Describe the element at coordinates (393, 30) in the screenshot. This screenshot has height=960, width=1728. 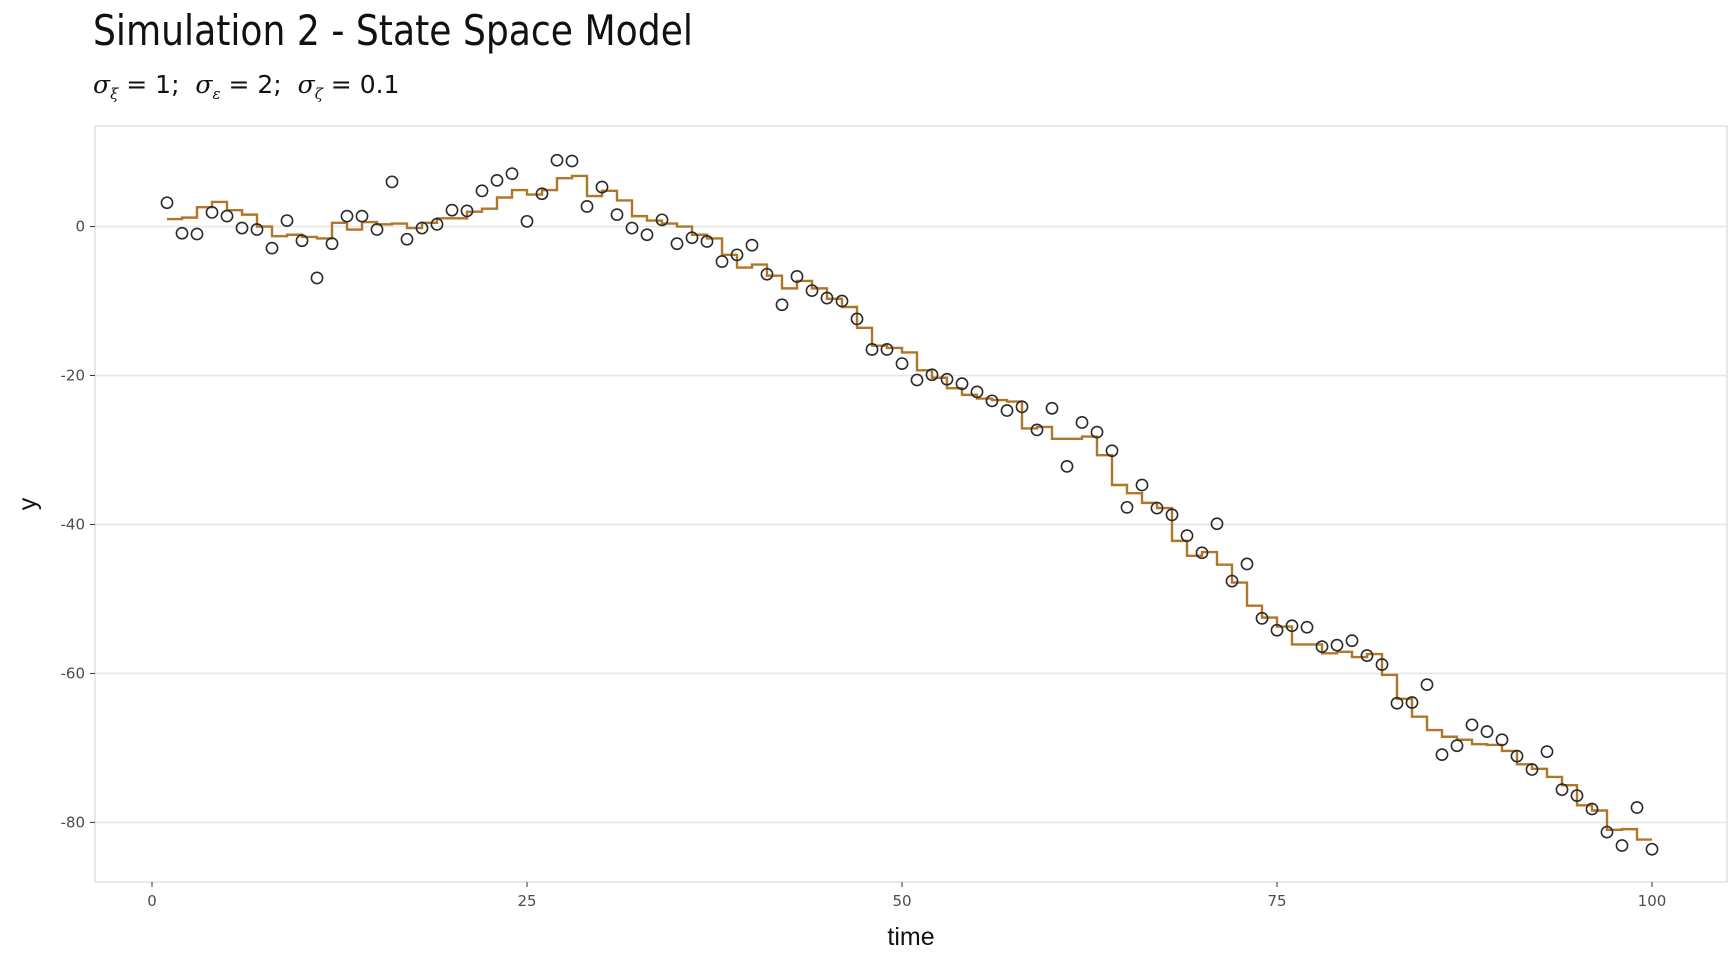
I see `chart-title: Simulation 2 - State Space Model` at that location.